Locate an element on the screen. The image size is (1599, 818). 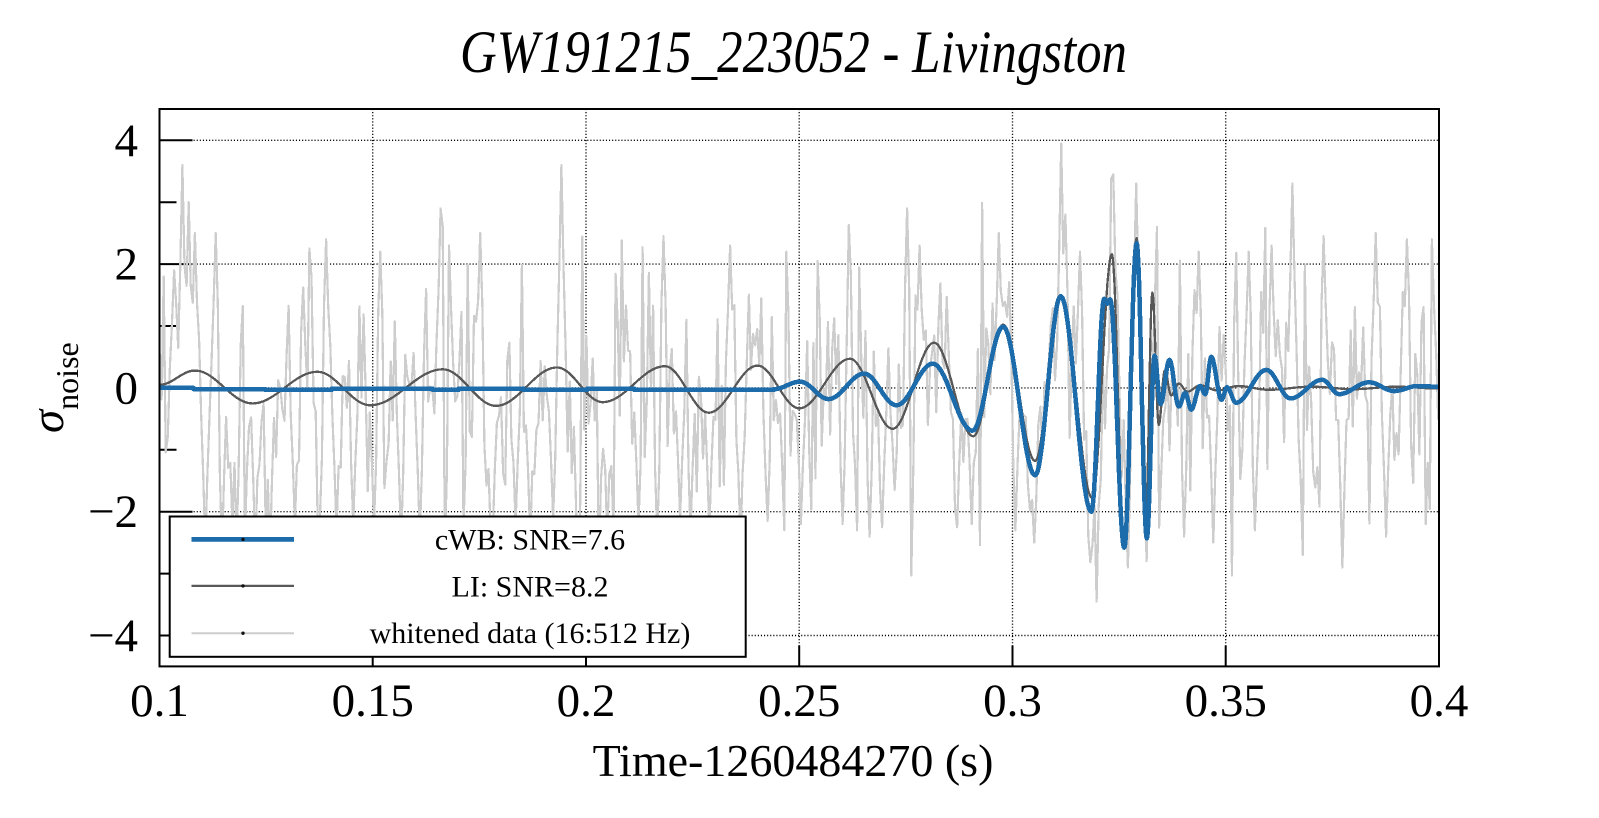
svg-text: Time-1260484270 (s) is located at coordinates (793, 760).